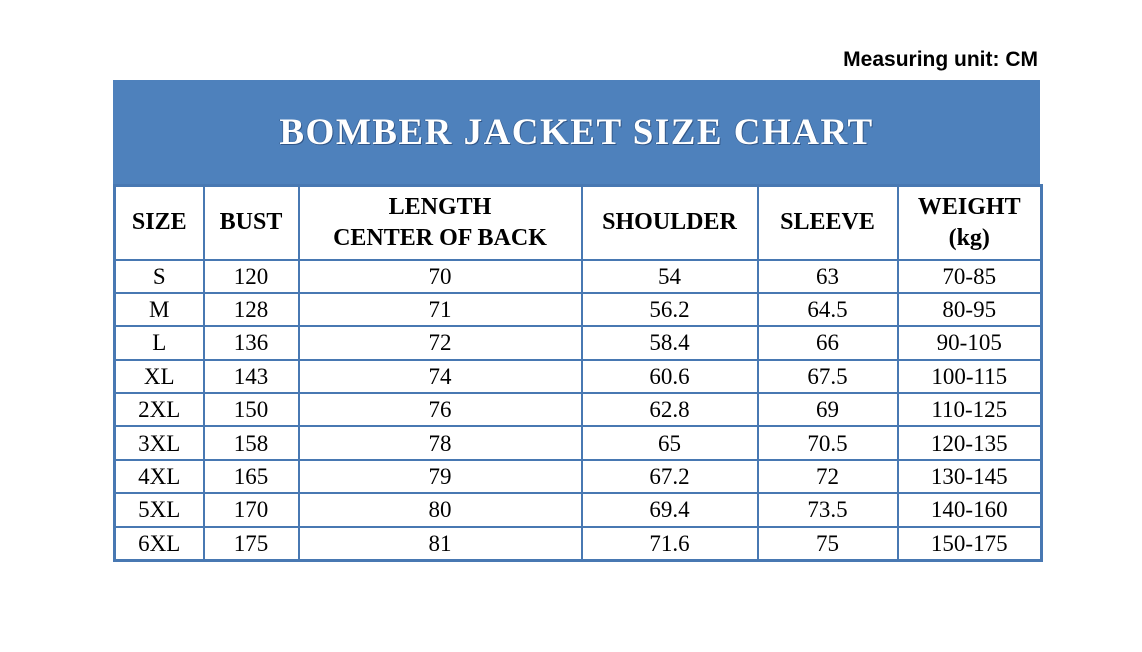  Describe the element at coordinates (159, 276) in the screenshot. I see `cell-size: S` at that location.